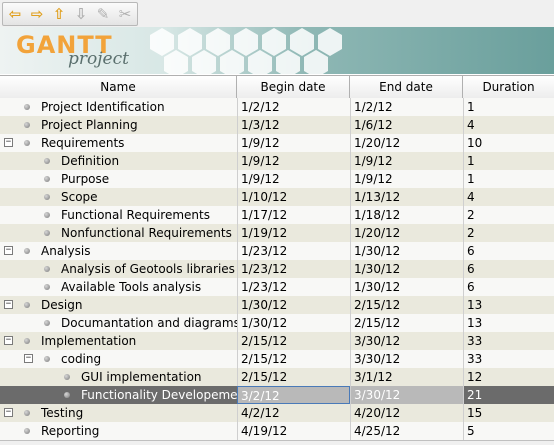 This screenshot has height=445, width=554. I want to click on column-header-begin-date: Begin date, so click(293, 87).